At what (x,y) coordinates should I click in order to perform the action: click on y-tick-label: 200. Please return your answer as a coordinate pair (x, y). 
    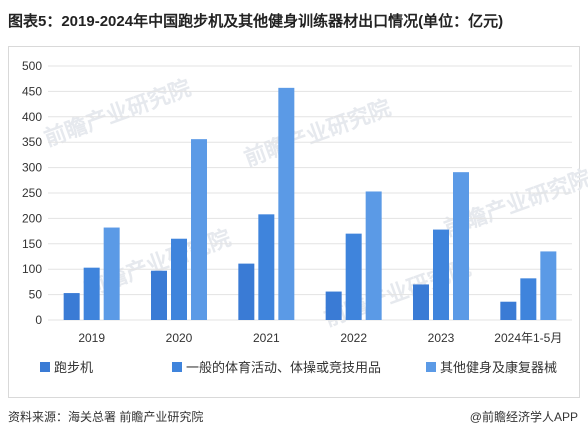
    Looking at the image, I should click on (32, 218).